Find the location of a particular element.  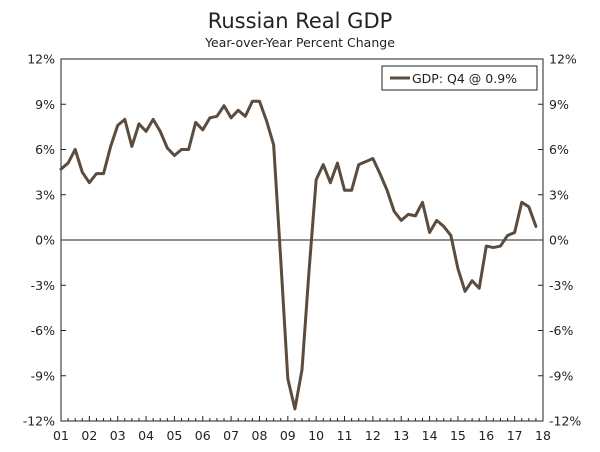

y-tick-label-left: 3% is located at coordinates (45, 194).